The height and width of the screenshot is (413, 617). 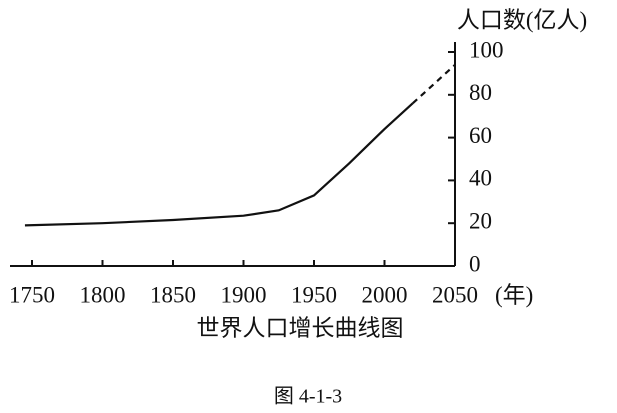 I want to click on x-tick-label: 1800, so click(x=103, y=294).